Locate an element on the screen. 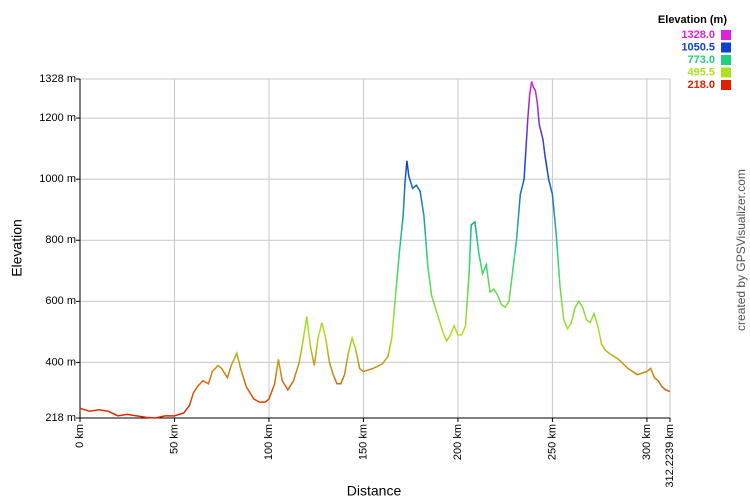 The height and width of the screenshot is (500, 750). y-tick-label: 800 m is located at coordinates (60, 240).